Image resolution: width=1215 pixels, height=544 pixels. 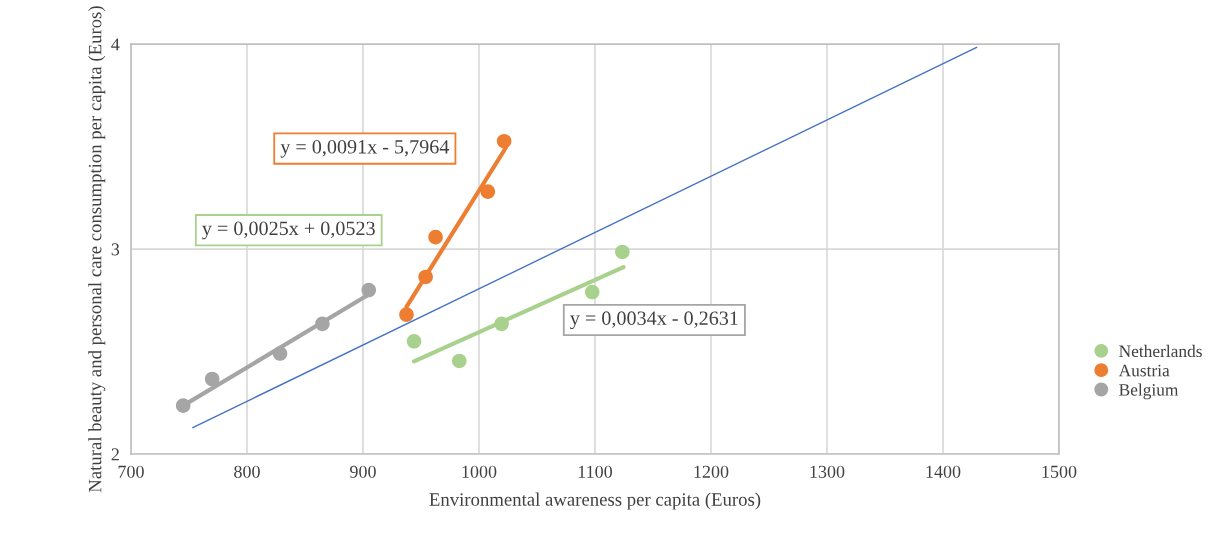 What do you see at coordinates (365, 149) in the screenshot?
I see `annotation: y = 0,0091x - 5,7964` at bounding box center [365, 149].